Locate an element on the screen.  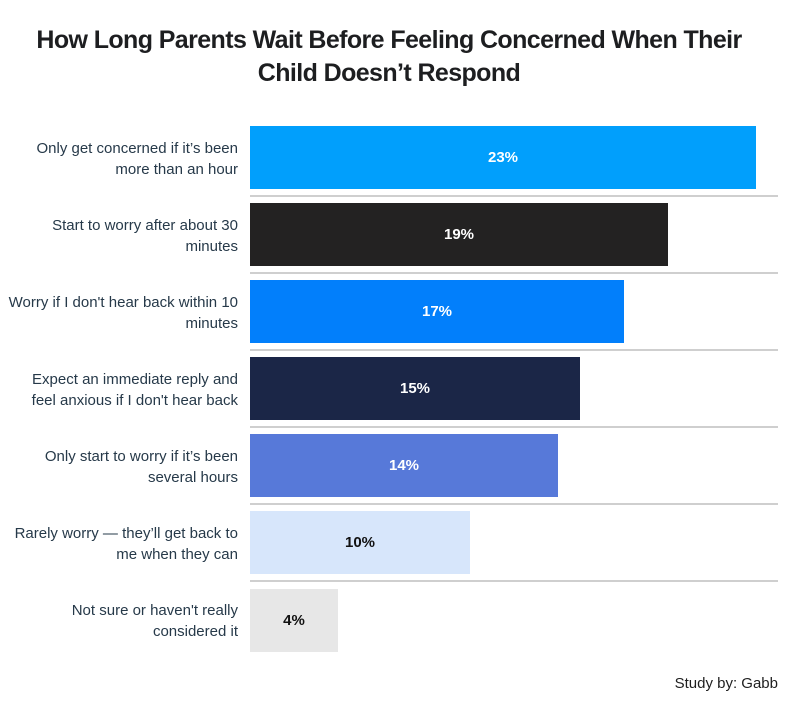
bar: 14% is located at coordinates (404, 465).